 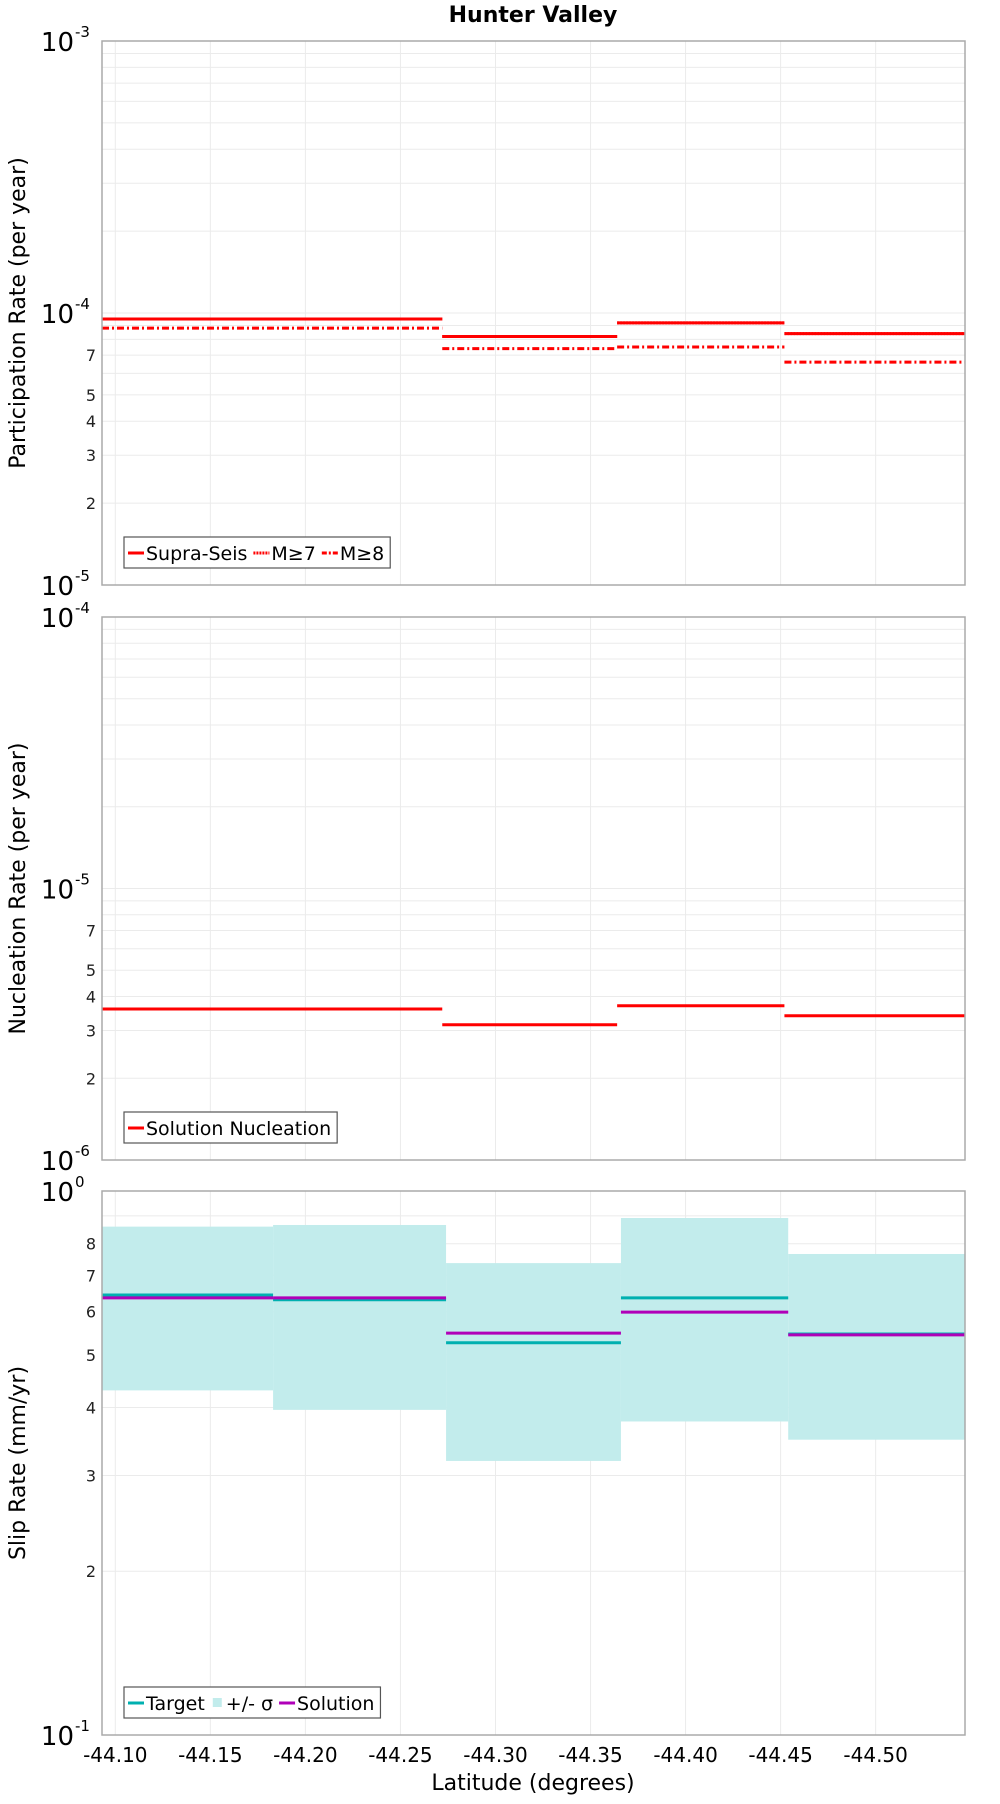 What do you see at coordinates (780, 1755) in the screenshot?
I see `x-tick-label: -44.45` at bounding box center [780, 1755].